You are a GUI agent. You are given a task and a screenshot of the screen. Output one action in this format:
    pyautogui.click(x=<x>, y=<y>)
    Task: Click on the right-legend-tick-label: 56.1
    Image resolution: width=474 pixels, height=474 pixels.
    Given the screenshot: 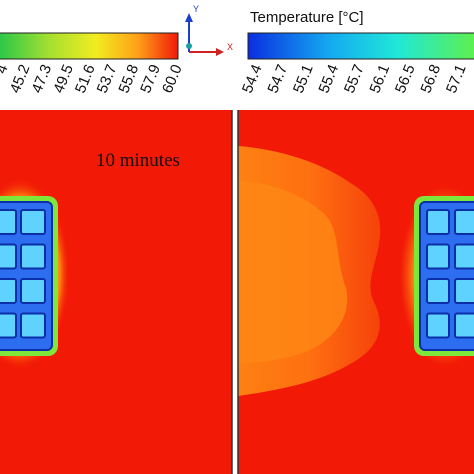 What is the action you would take?
    pyautogui.click(x=380, y=78)
    